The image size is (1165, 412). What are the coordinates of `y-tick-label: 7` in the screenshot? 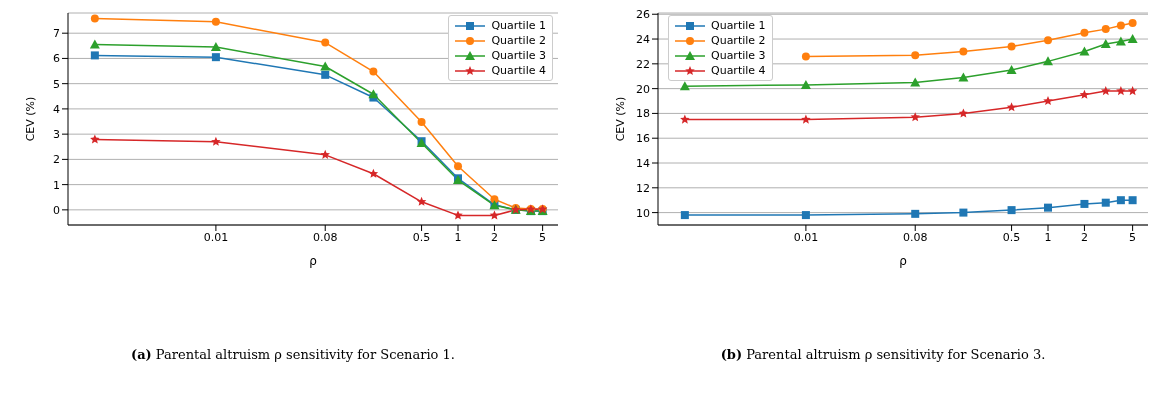 It's located at (56, 34).